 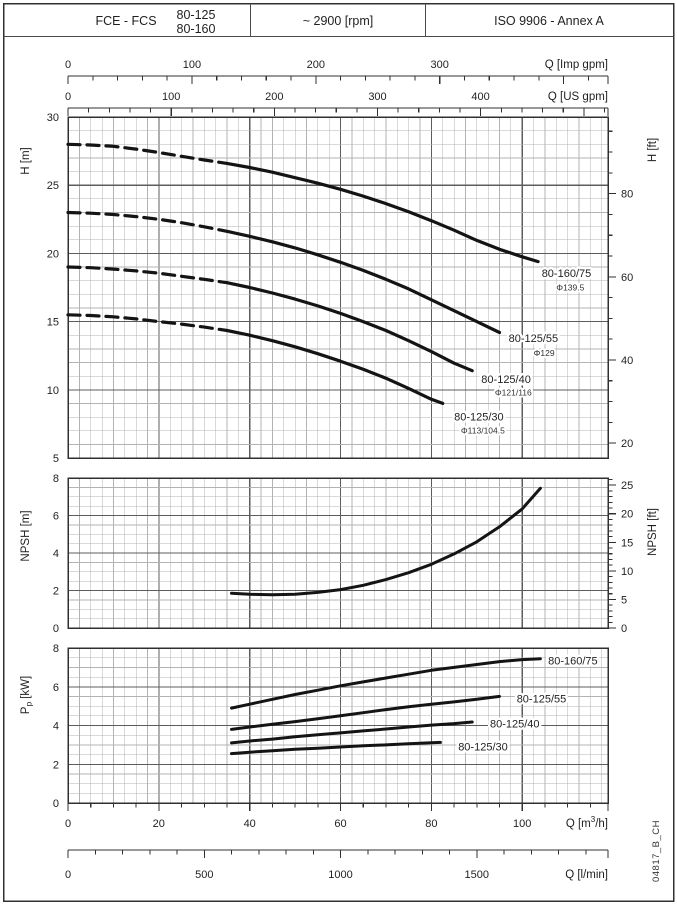 I want to click on left-tick-label: 10, so click(x=53, y=391).